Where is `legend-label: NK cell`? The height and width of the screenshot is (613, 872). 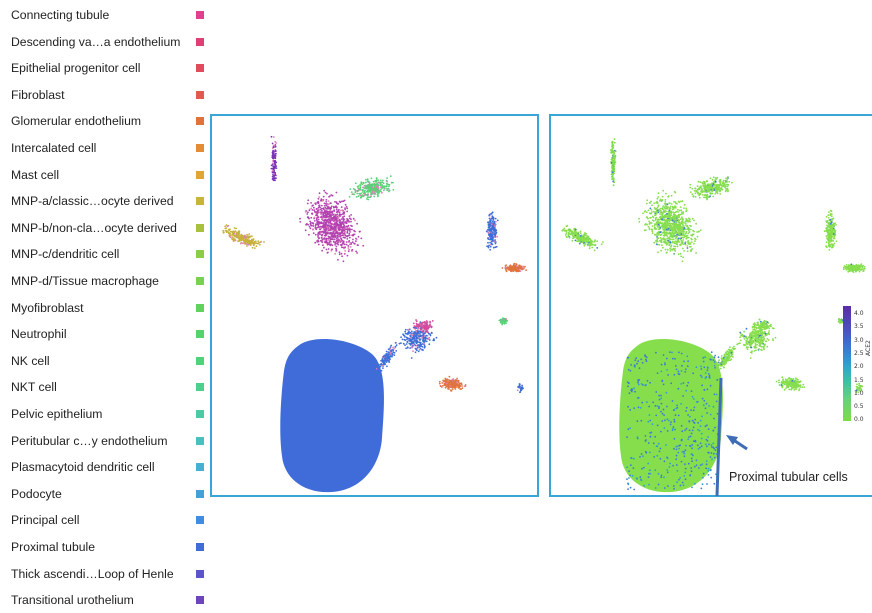
legend-label: NK cell is located at coordinates (30, 360).